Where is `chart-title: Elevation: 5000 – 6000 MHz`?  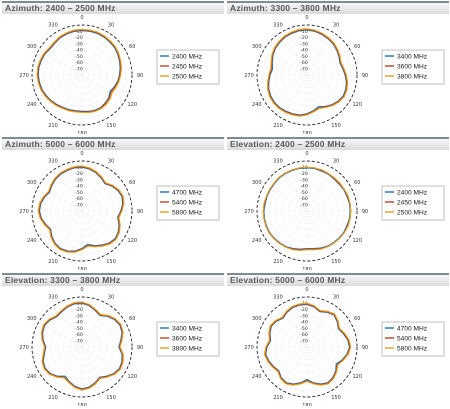 chart-title: Elevation: 5000 – 6000 MHz is located at coordinates (338, 279).